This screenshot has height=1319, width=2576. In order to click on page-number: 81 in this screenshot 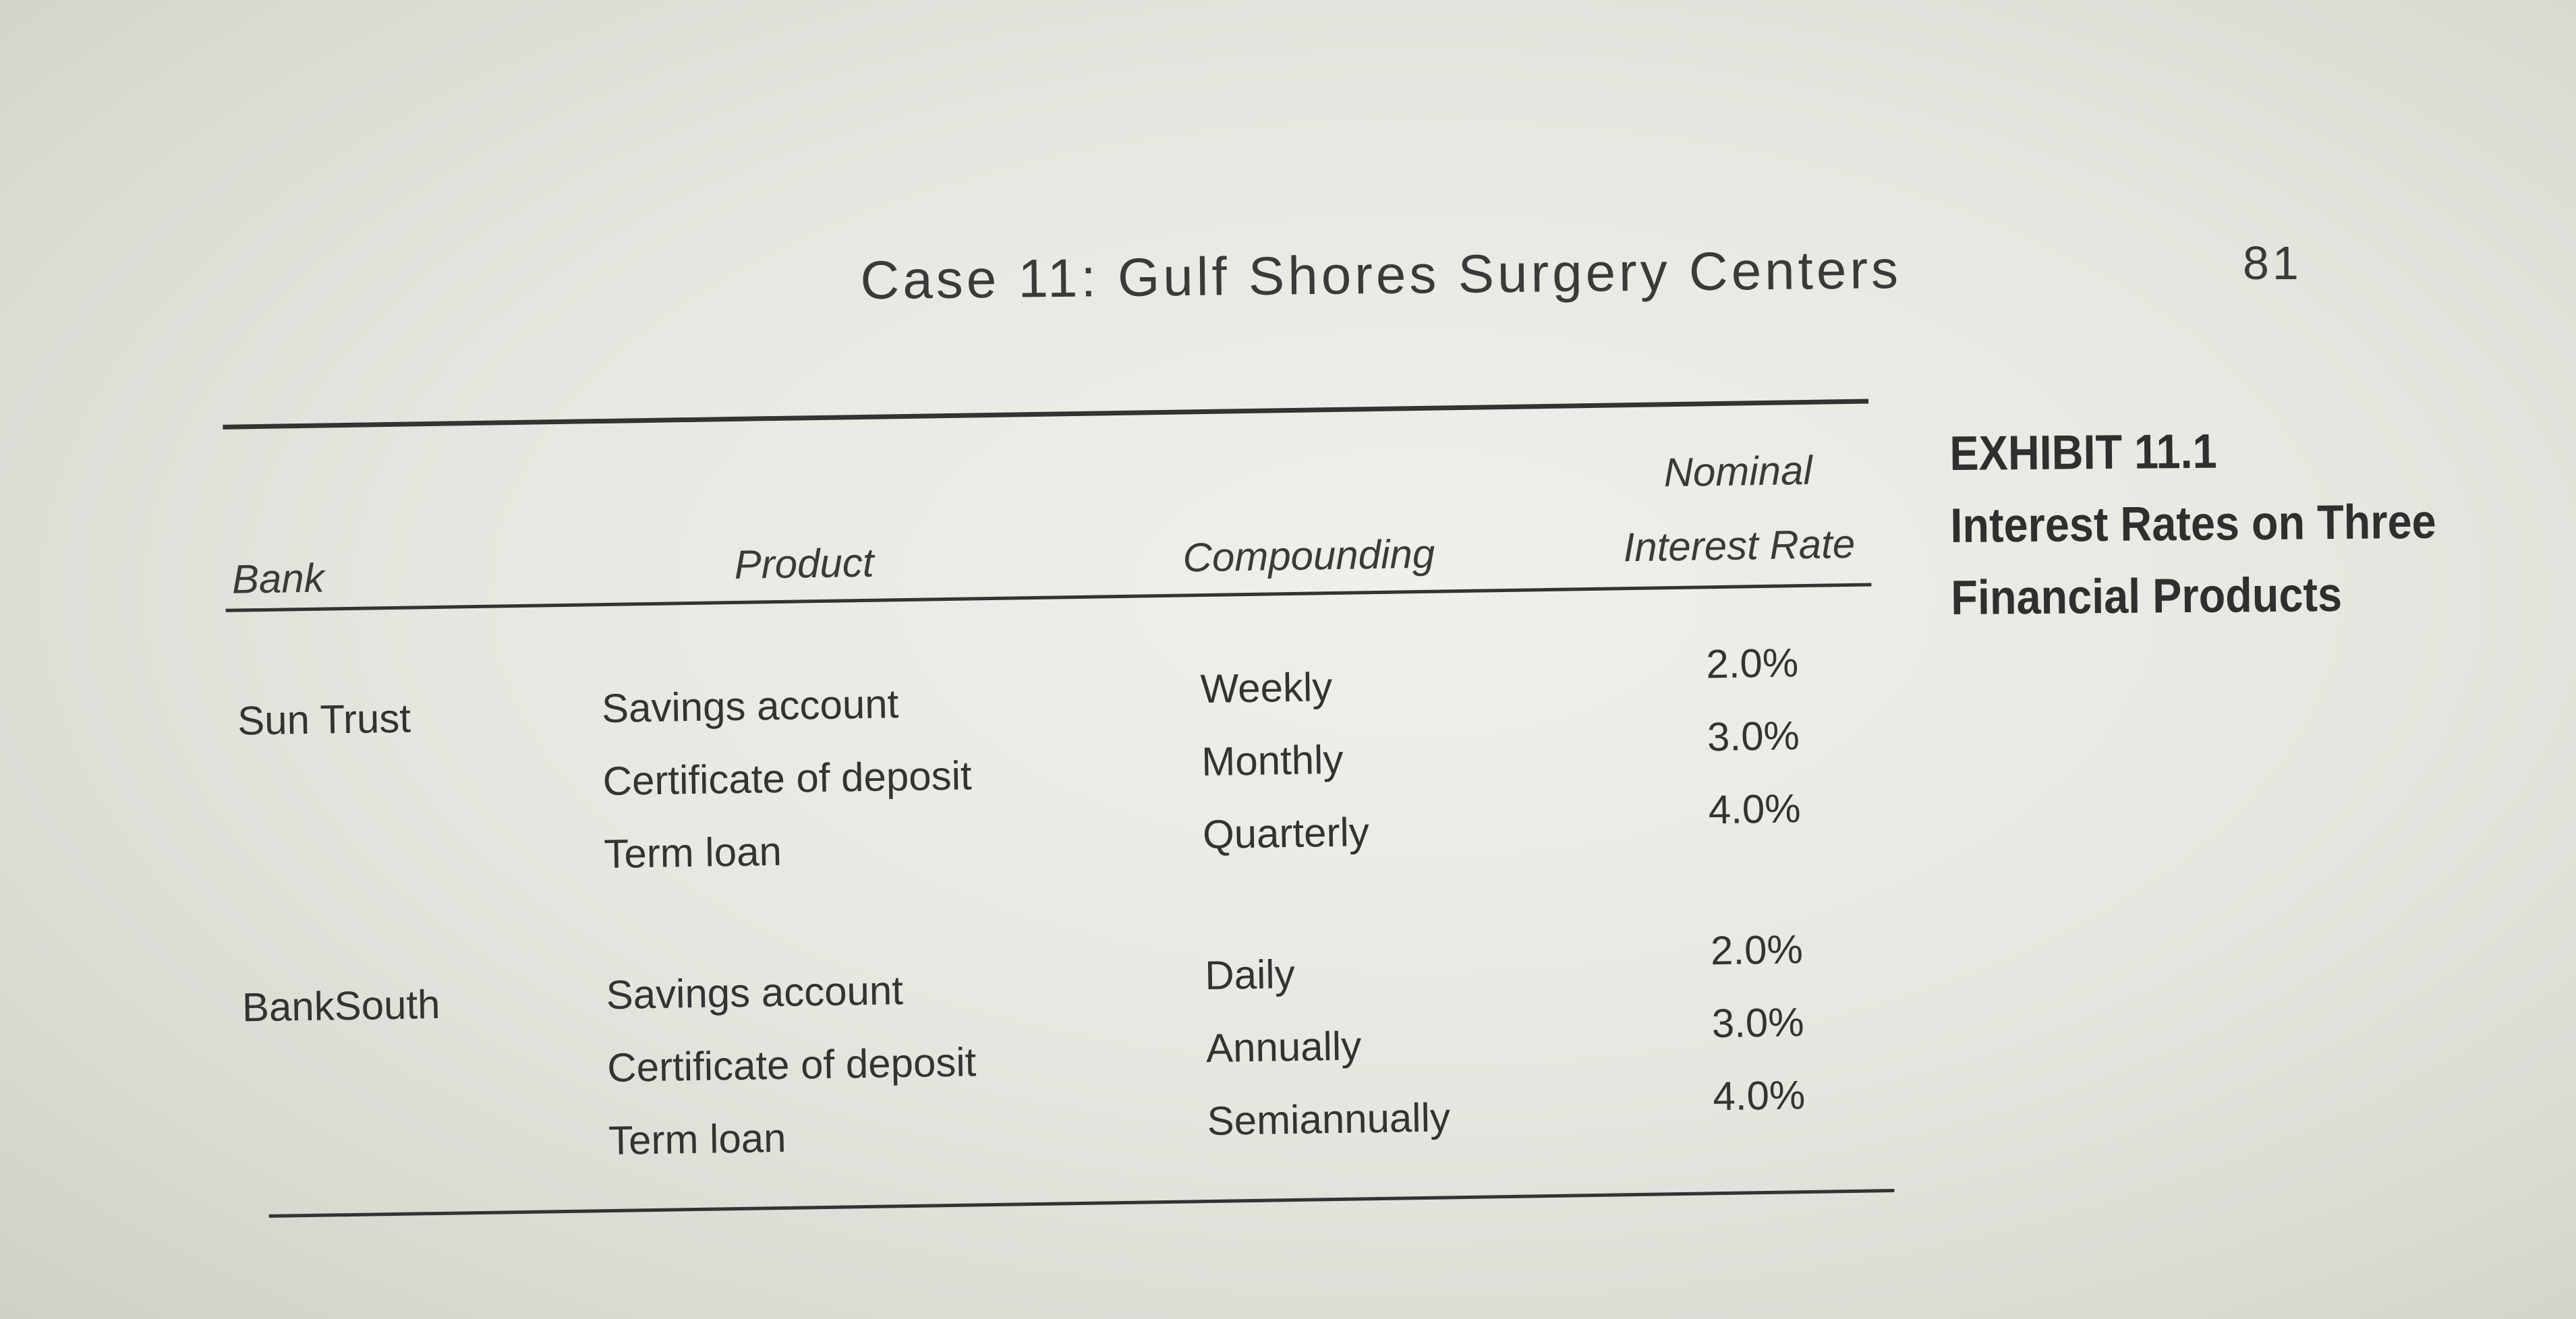, I will do `click(2272, 263)`.